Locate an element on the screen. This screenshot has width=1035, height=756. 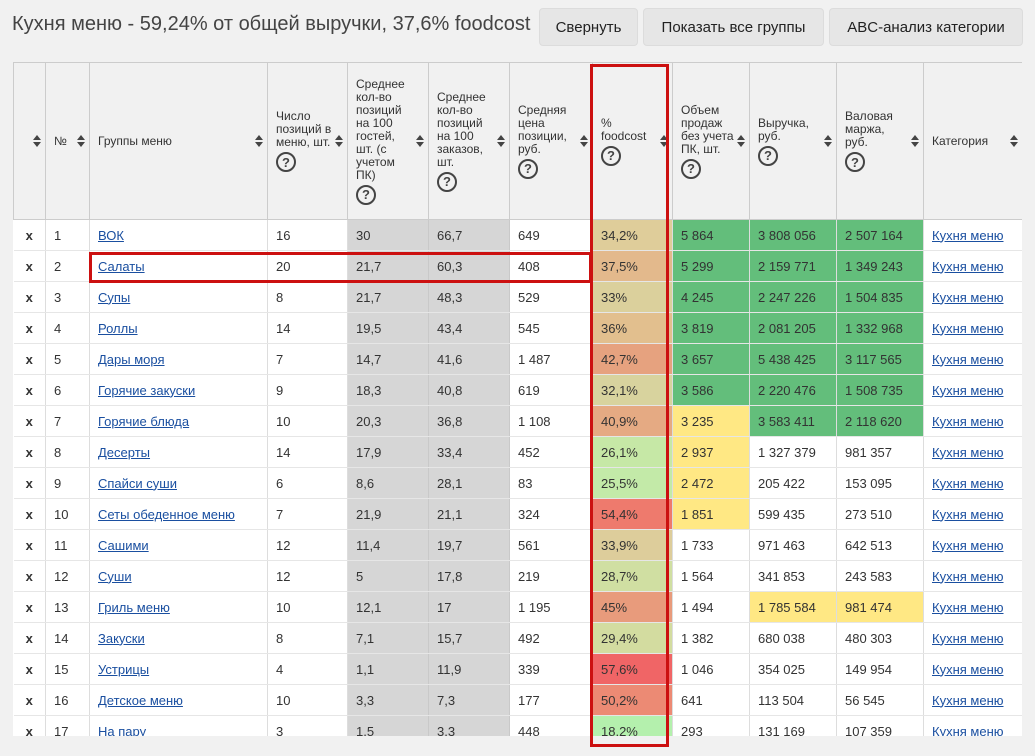
row-number: 2 is located at coordinates (67, 266).